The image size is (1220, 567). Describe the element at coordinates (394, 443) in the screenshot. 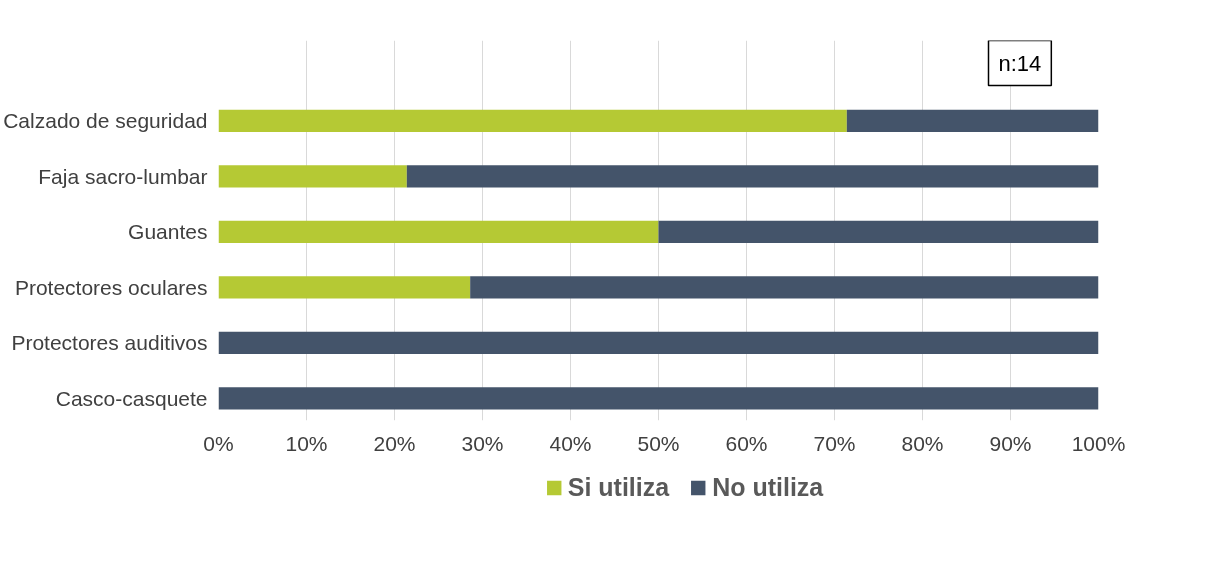

I see `x-tick-label: 20%` at that location.